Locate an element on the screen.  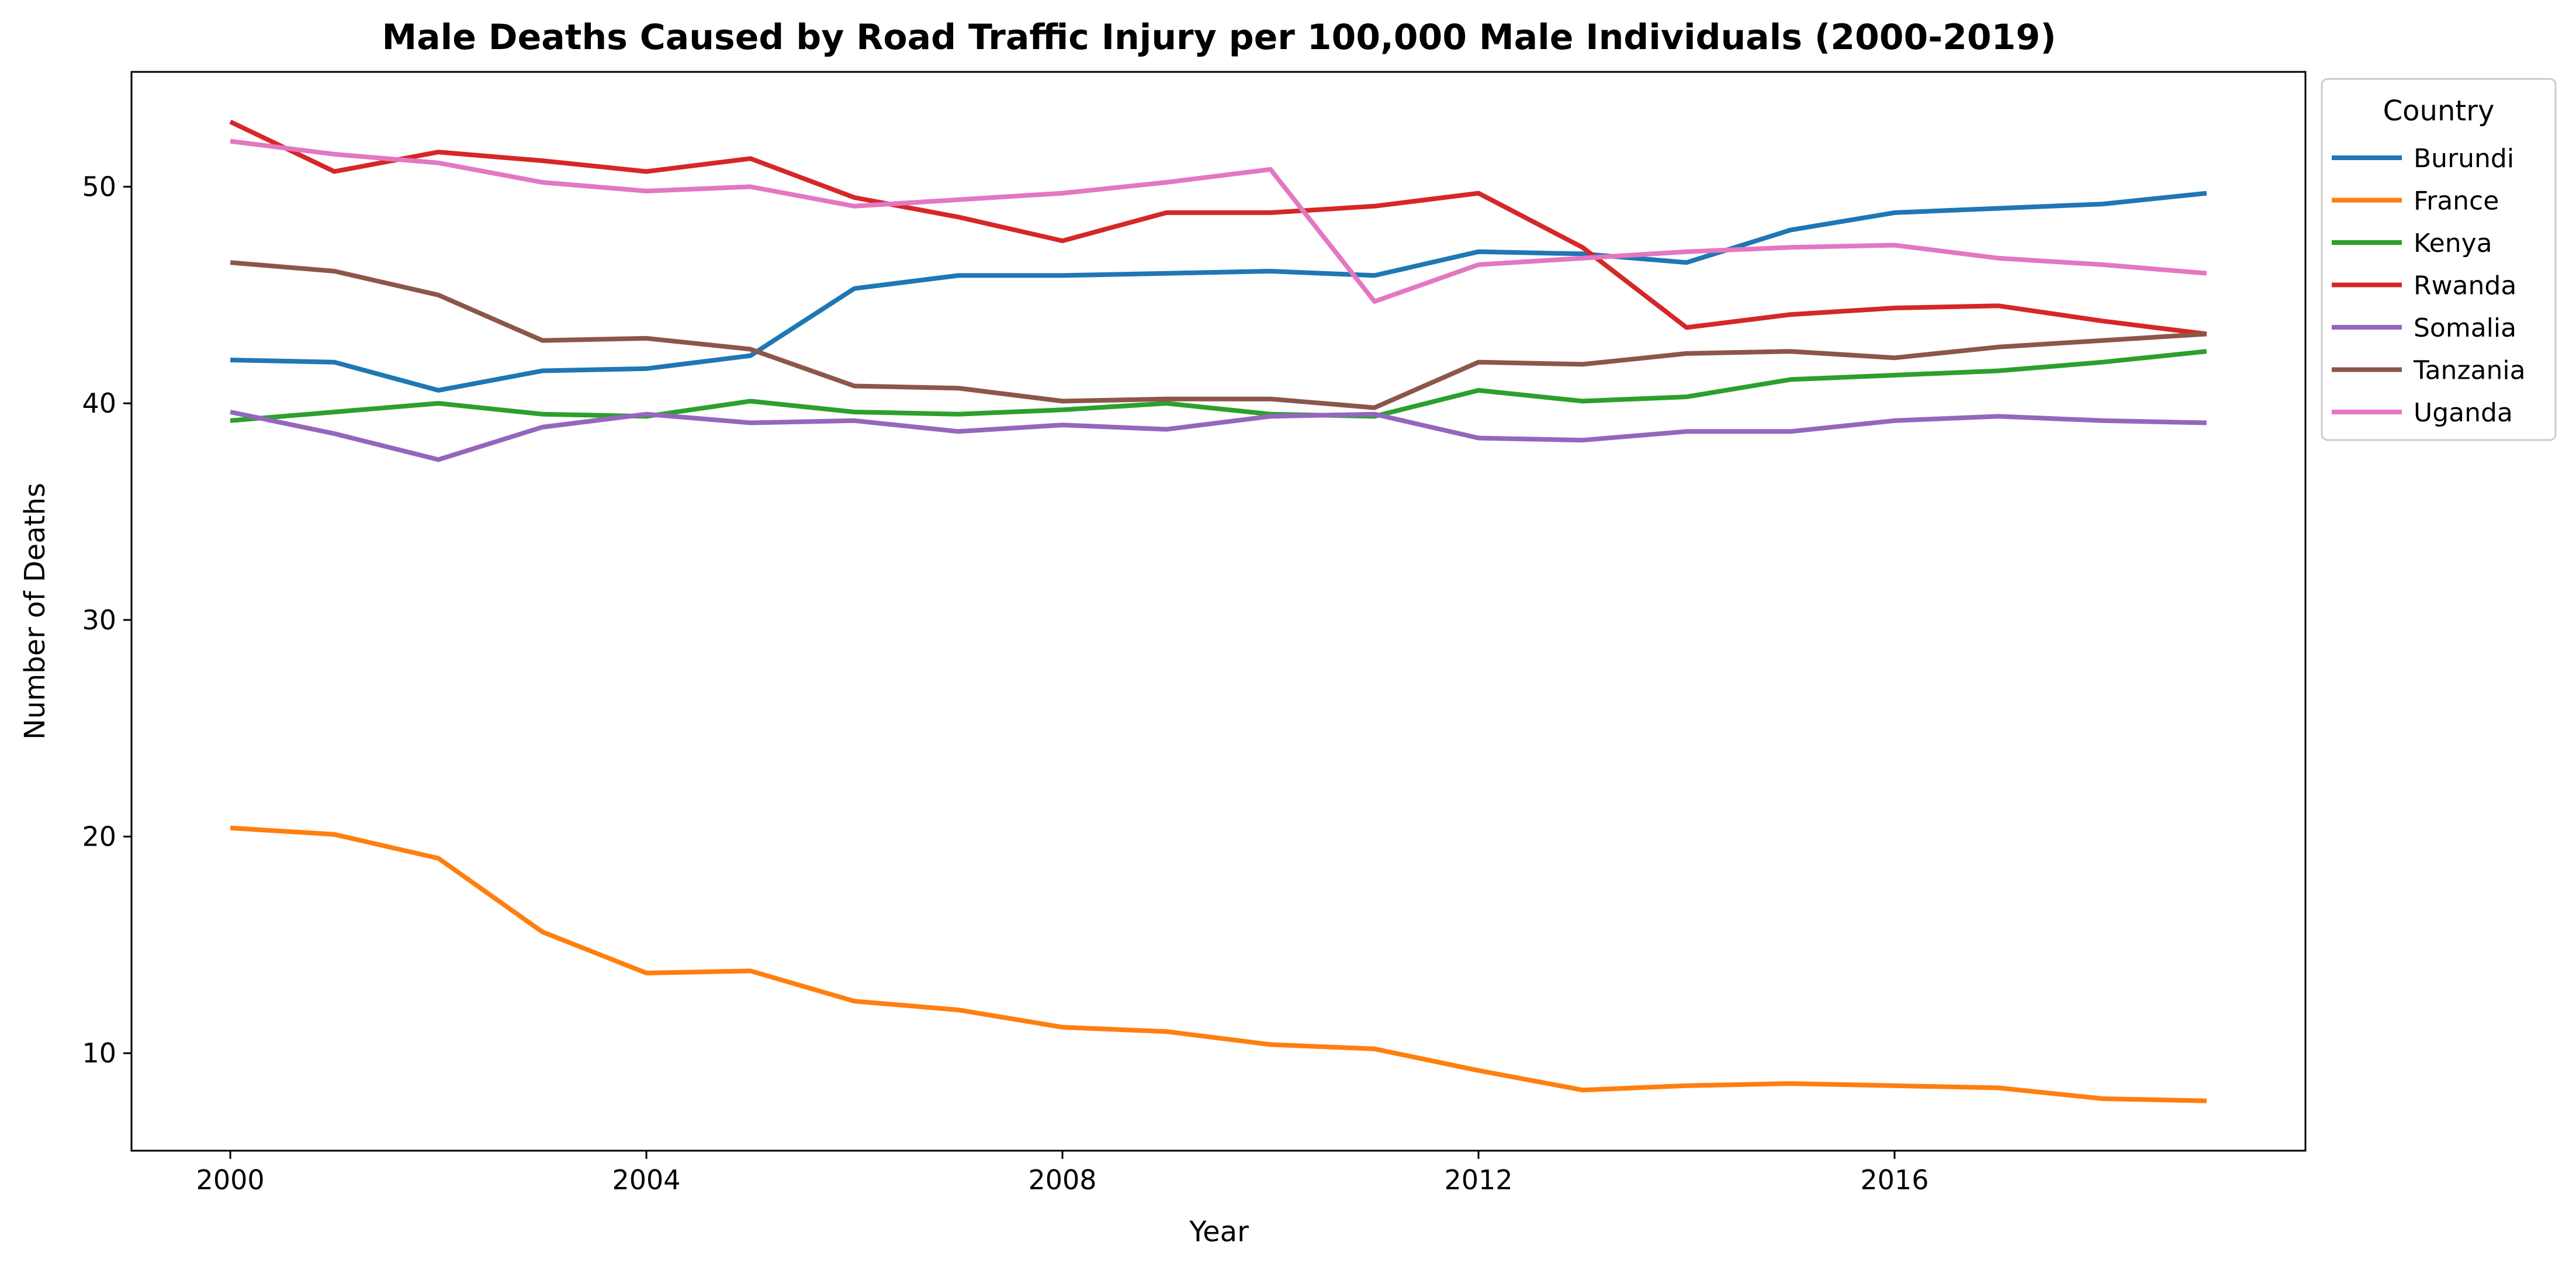
legend-label-france: France is located at coordinates (2457, 201).